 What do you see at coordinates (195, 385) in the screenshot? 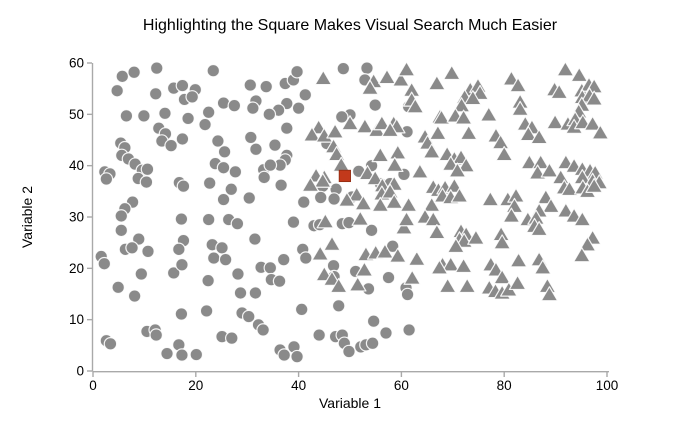
I see `x-tick-label: 20` at bounding box center [195, 385].